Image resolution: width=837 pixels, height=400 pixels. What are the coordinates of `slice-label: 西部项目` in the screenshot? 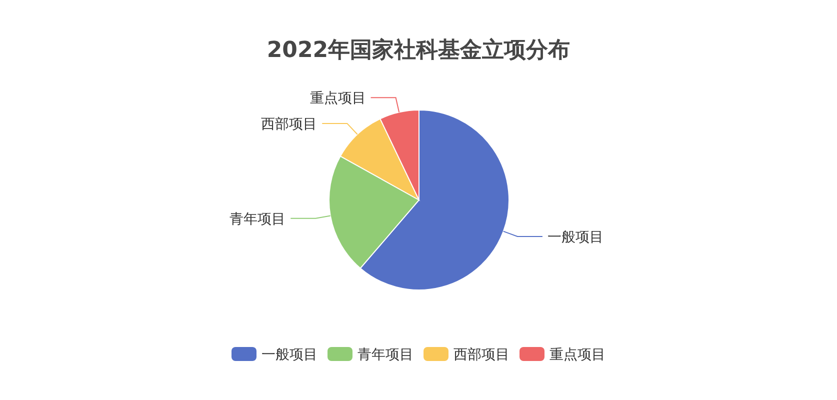 It's located at (289, 124).